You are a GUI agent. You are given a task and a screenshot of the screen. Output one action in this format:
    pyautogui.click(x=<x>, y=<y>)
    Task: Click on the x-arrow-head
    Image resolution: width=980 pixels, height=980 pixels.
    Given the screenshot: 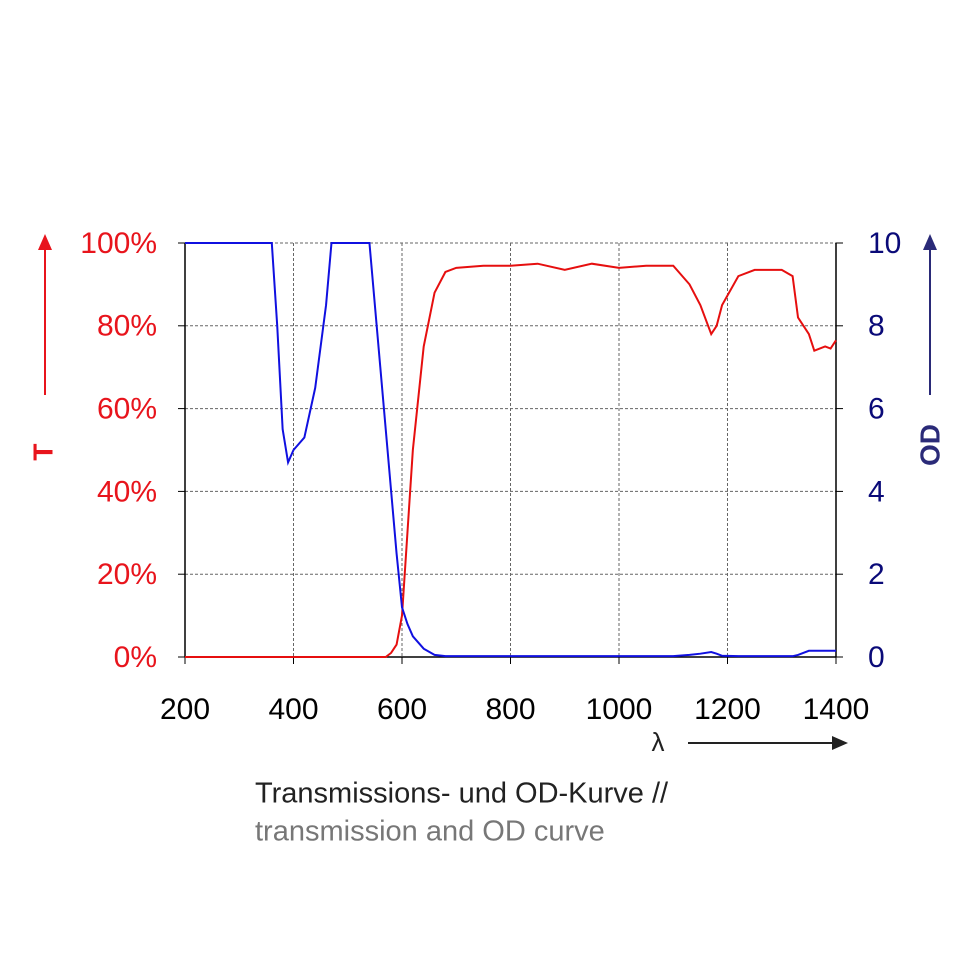 What is the action you would take?
    pyautogui.click(x=840, y=743)
    